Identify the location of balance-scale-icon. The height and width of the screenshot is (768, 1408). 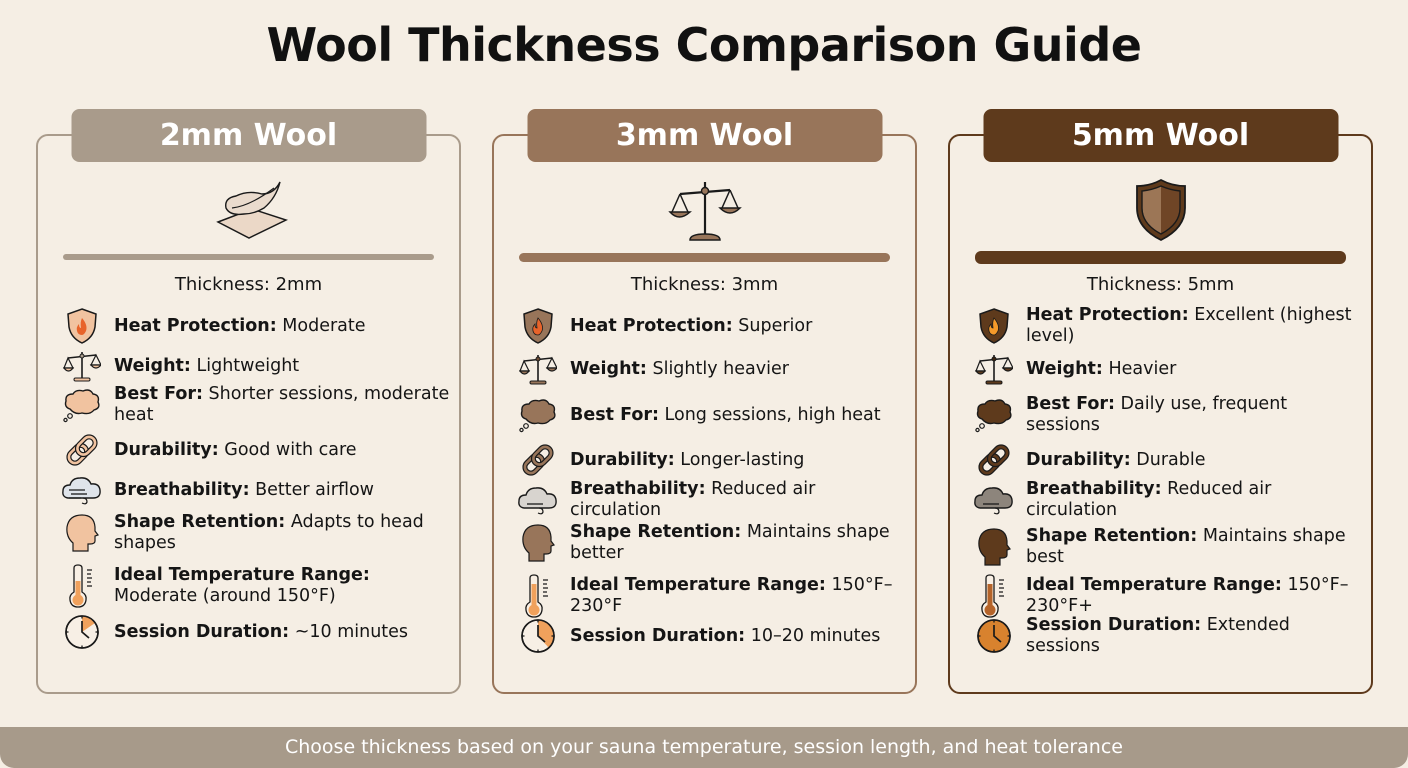
(705, 211).